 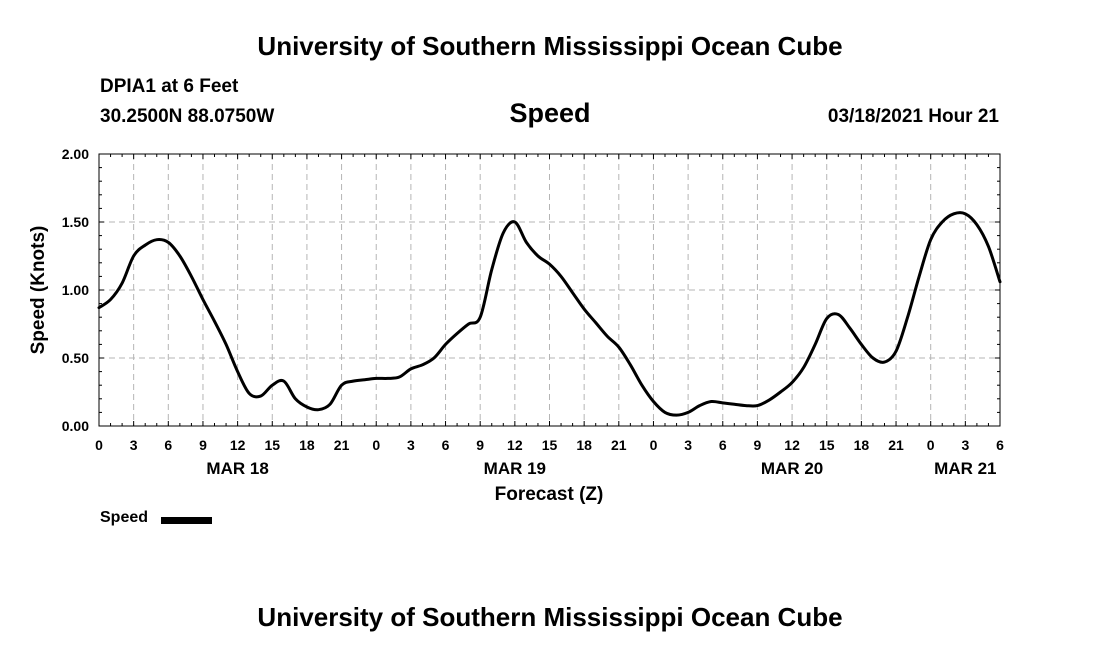 What do you see at coordinates (237, 468) in the screenshot?
I see `date-label: MAR 18` at bounding box center [237, 468].